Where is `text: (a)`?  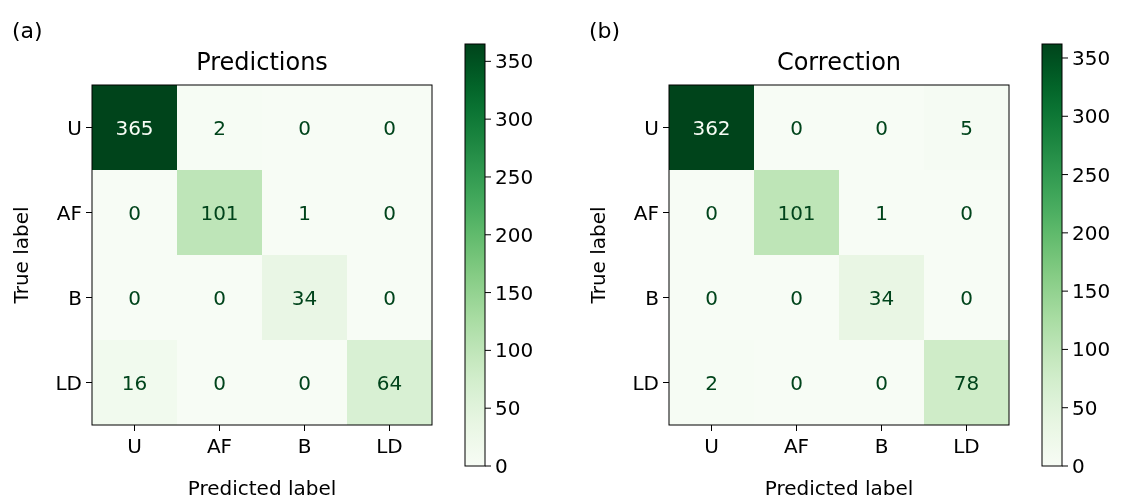 text: (a) is located at coordinates (27, 30).